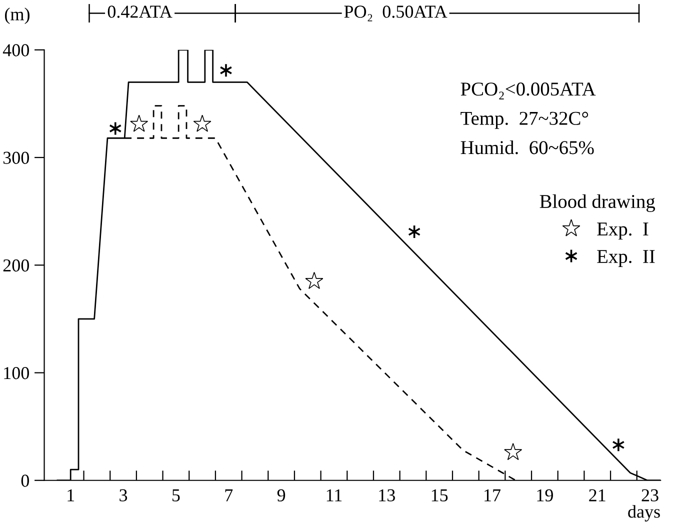 Image resolution: width=681 pixels, height=525 pixels. Describe the element at coordinates (15, 50) in the screenshot. I see `y-tick-label: 400` at that location.